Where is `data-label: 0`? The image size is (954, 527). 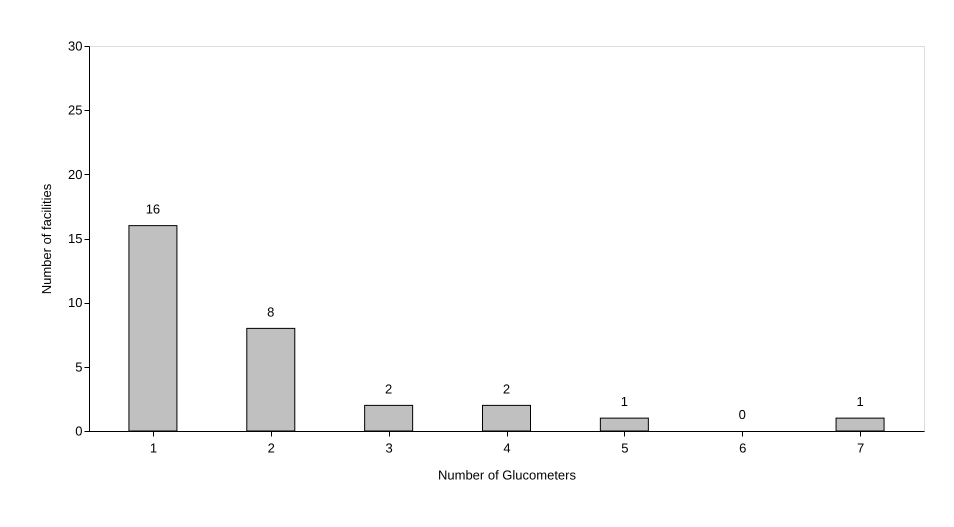
data-label: 0 is located at coordinates (742, 414).